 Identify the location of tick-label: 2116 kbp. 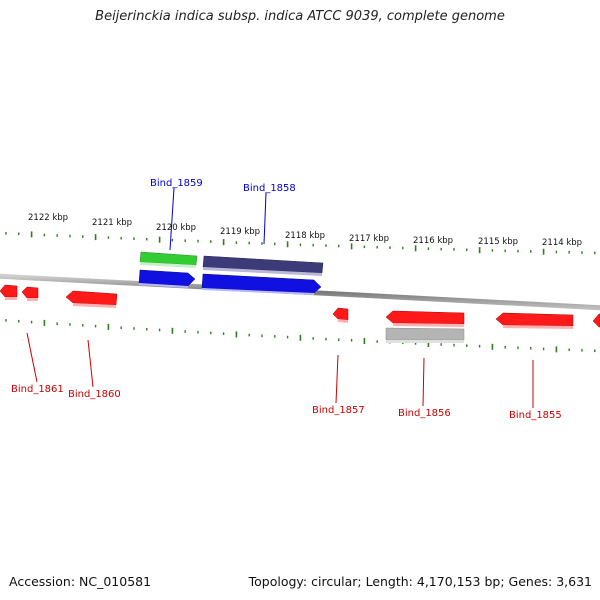
(433, 241).